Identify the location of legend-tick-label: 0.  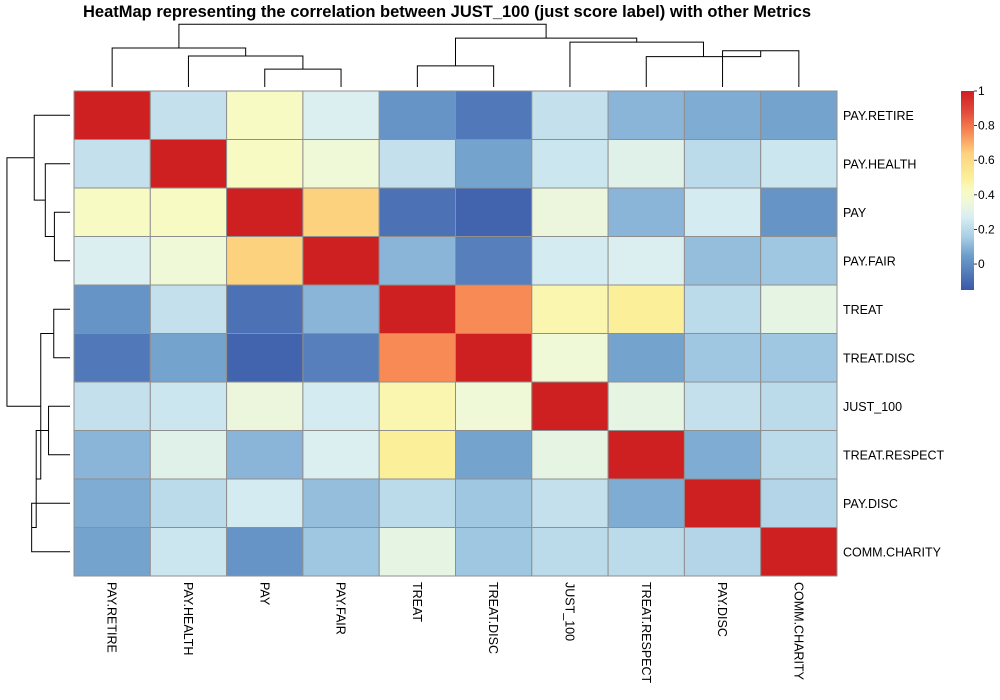
(981, 264).